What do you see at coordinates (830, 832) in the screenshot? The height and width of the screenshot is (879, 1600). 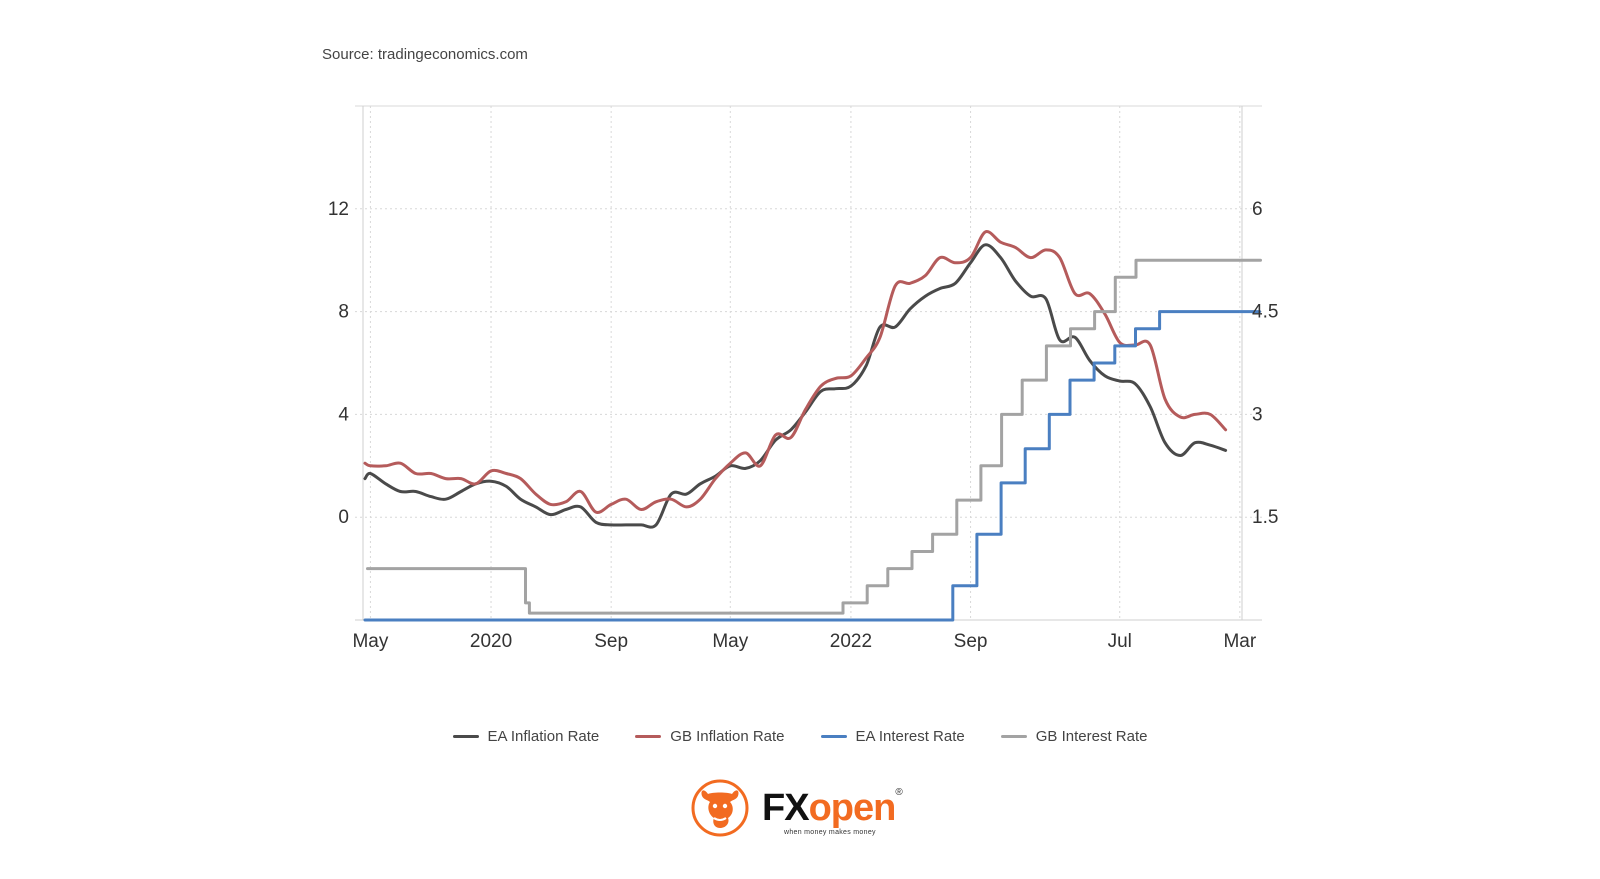 I see `logo-tagline: when money makes money` at bounding box center [830, 832].